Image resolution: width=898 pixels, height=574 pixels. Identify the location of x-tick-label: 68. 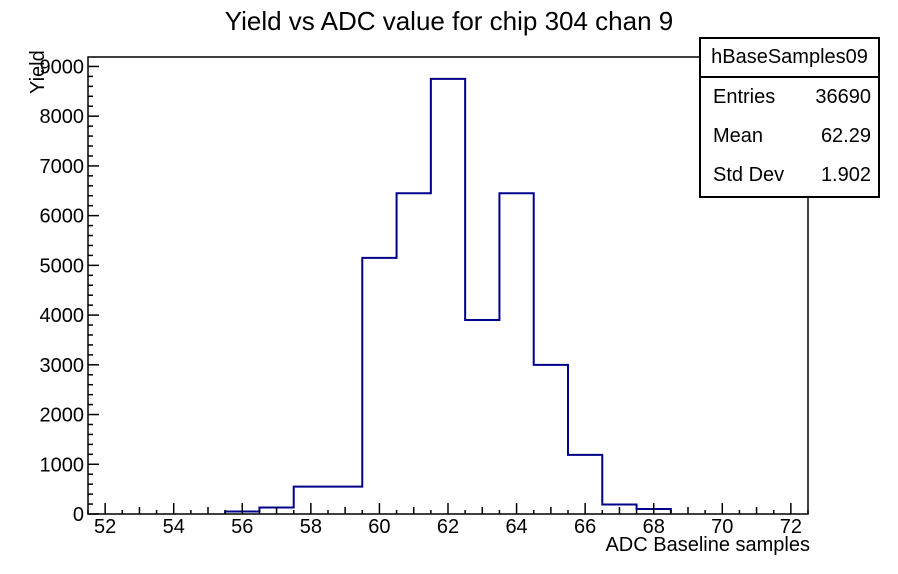
(654, 527).